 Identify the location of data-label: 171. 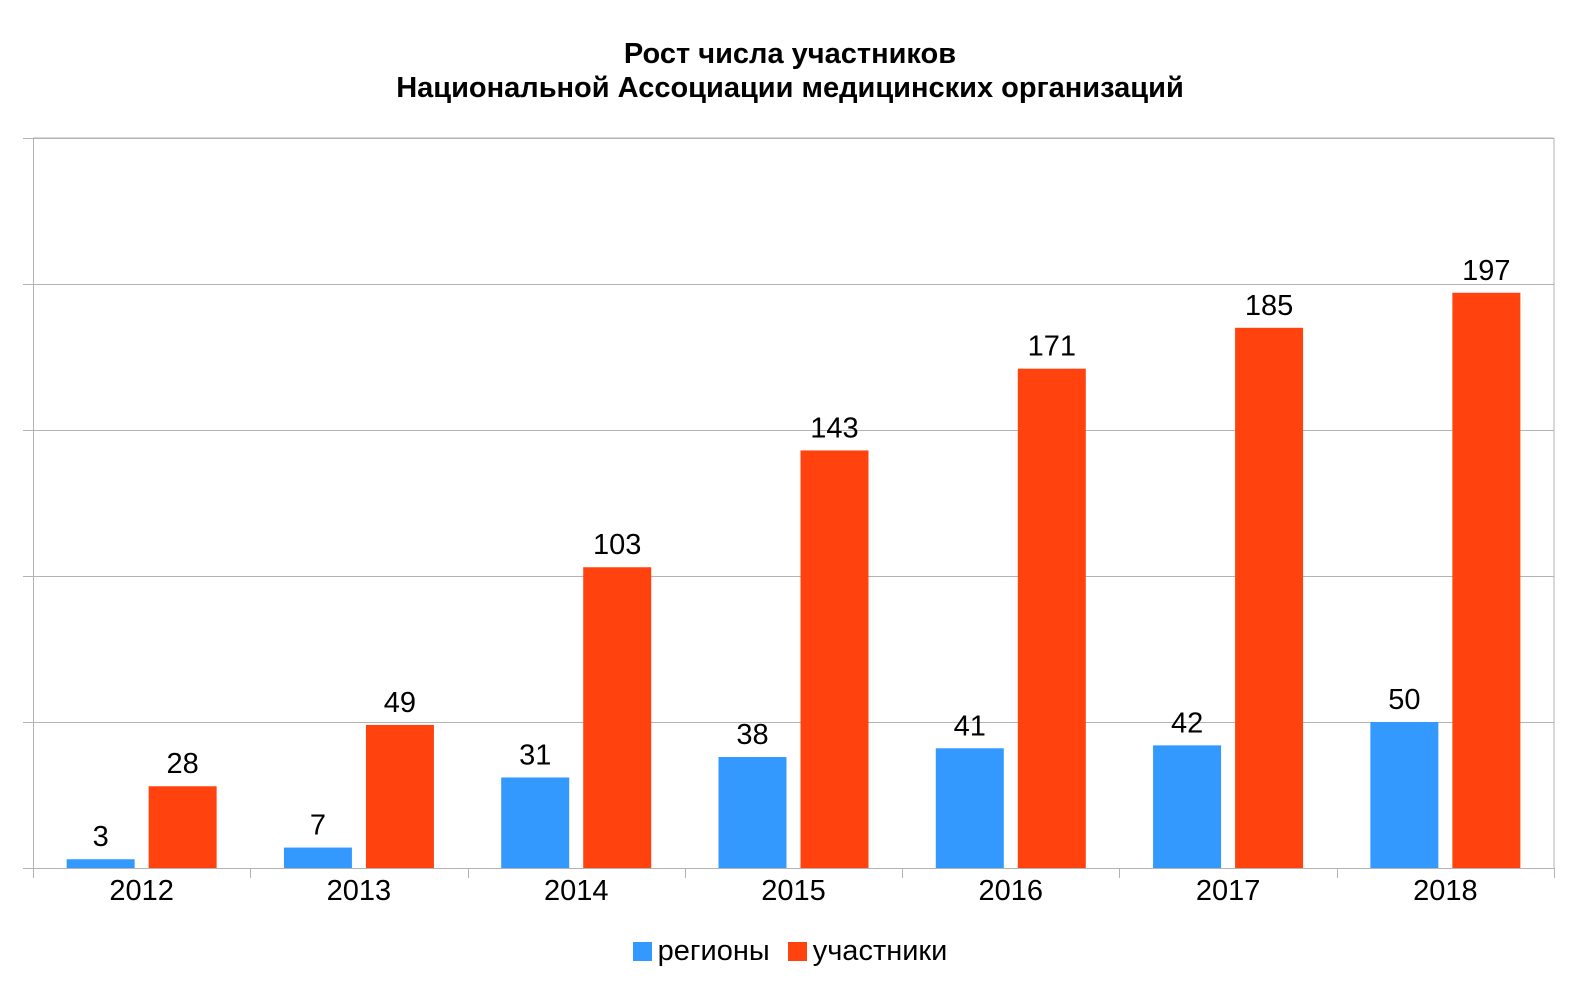
(1052, 347).